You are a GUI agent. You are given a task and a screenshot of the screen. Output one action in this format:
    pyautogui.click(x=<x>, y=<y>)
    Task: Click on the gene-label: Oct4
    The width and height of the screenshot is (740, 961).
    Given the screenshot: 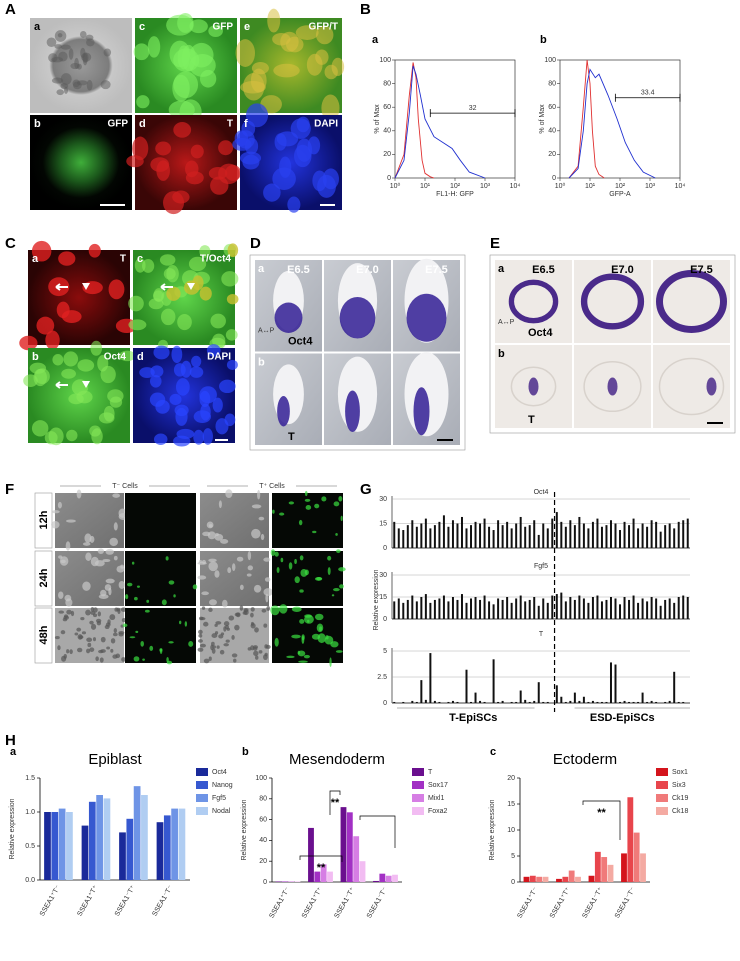 What is the action you would take?
    pyautogui.click(x=300, y=341)
    